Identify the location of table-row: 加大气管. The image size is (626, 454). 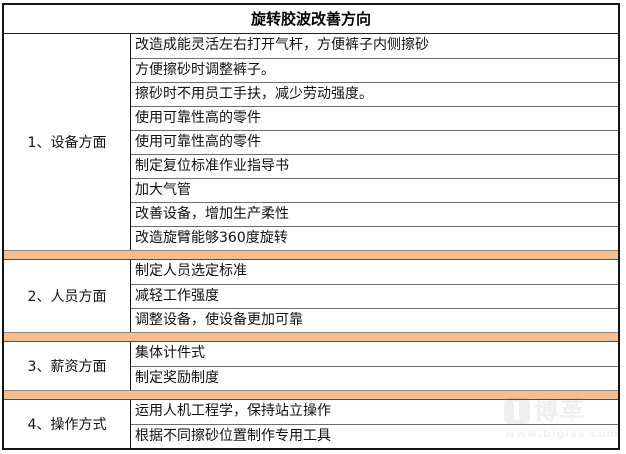
(374, 190).